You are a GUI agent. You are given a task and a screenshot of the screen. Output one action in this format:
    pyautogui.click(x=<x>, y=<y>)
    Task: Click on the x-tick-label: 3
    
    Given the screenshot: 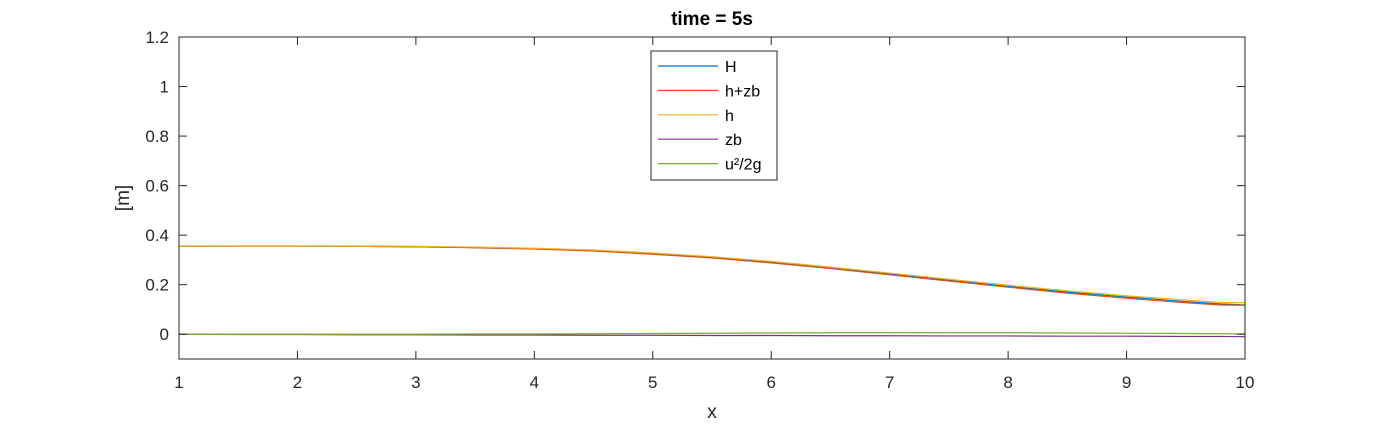 What is the action you would take?
    pyautogui.click(x=415, y=382)
    